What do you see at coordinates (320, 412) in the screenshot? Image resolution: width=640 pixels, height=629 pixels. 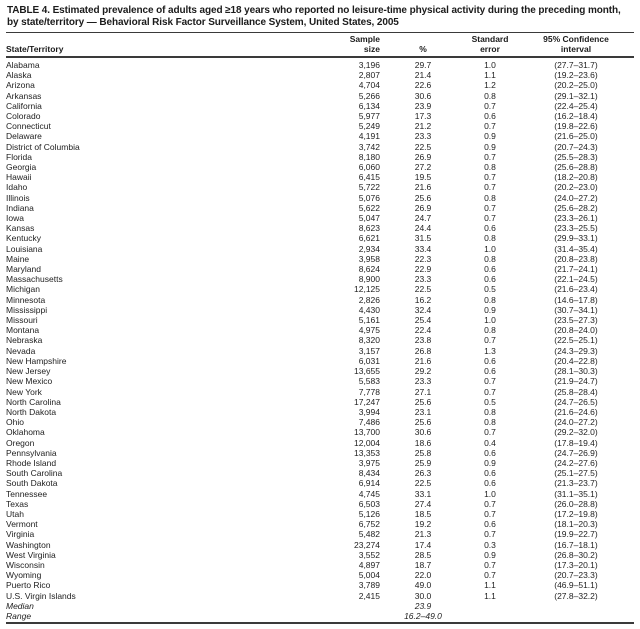 I see `table-row: North Dakota 3,994 23.1 0.8 (21.6–24.6)` at bounding box center [320, 412].